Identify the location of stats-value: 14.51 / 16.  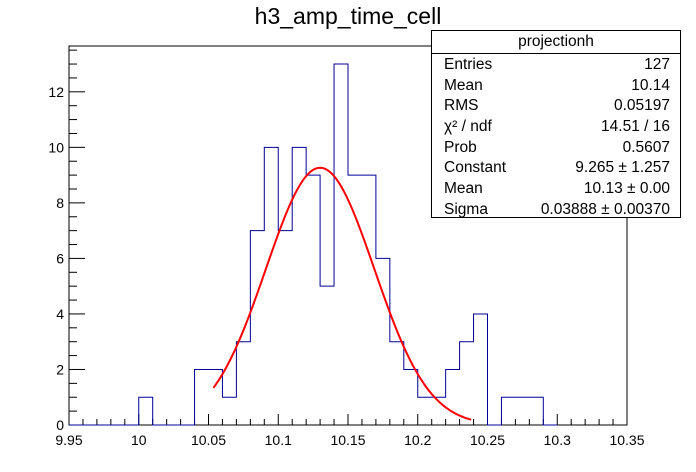
(635, 127).